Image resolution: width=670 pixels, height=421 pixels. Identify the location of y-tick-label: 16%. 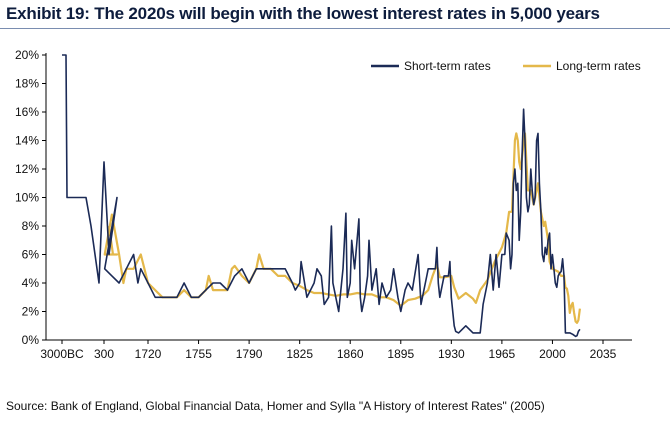
(27, 112).